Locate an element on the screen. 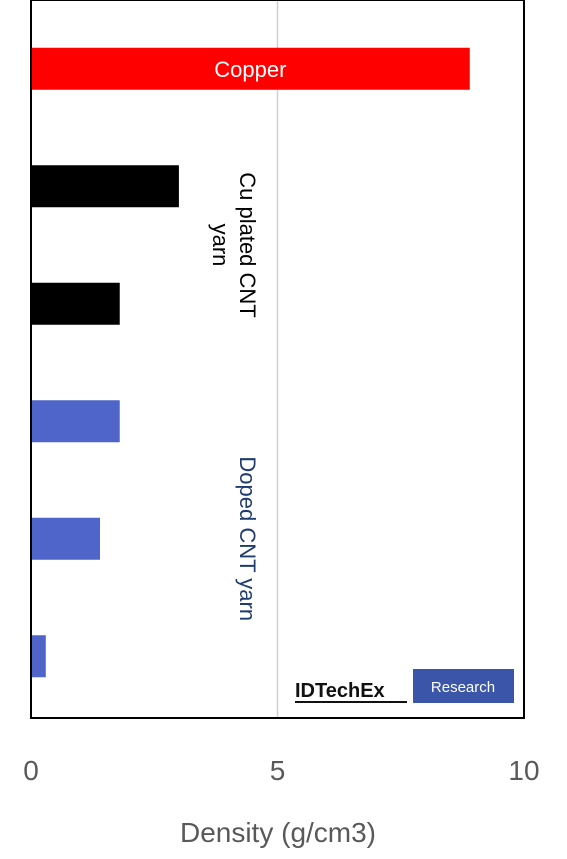  group-label-0-line-0: Cu plated CNT is located at coordinates (247, 245).